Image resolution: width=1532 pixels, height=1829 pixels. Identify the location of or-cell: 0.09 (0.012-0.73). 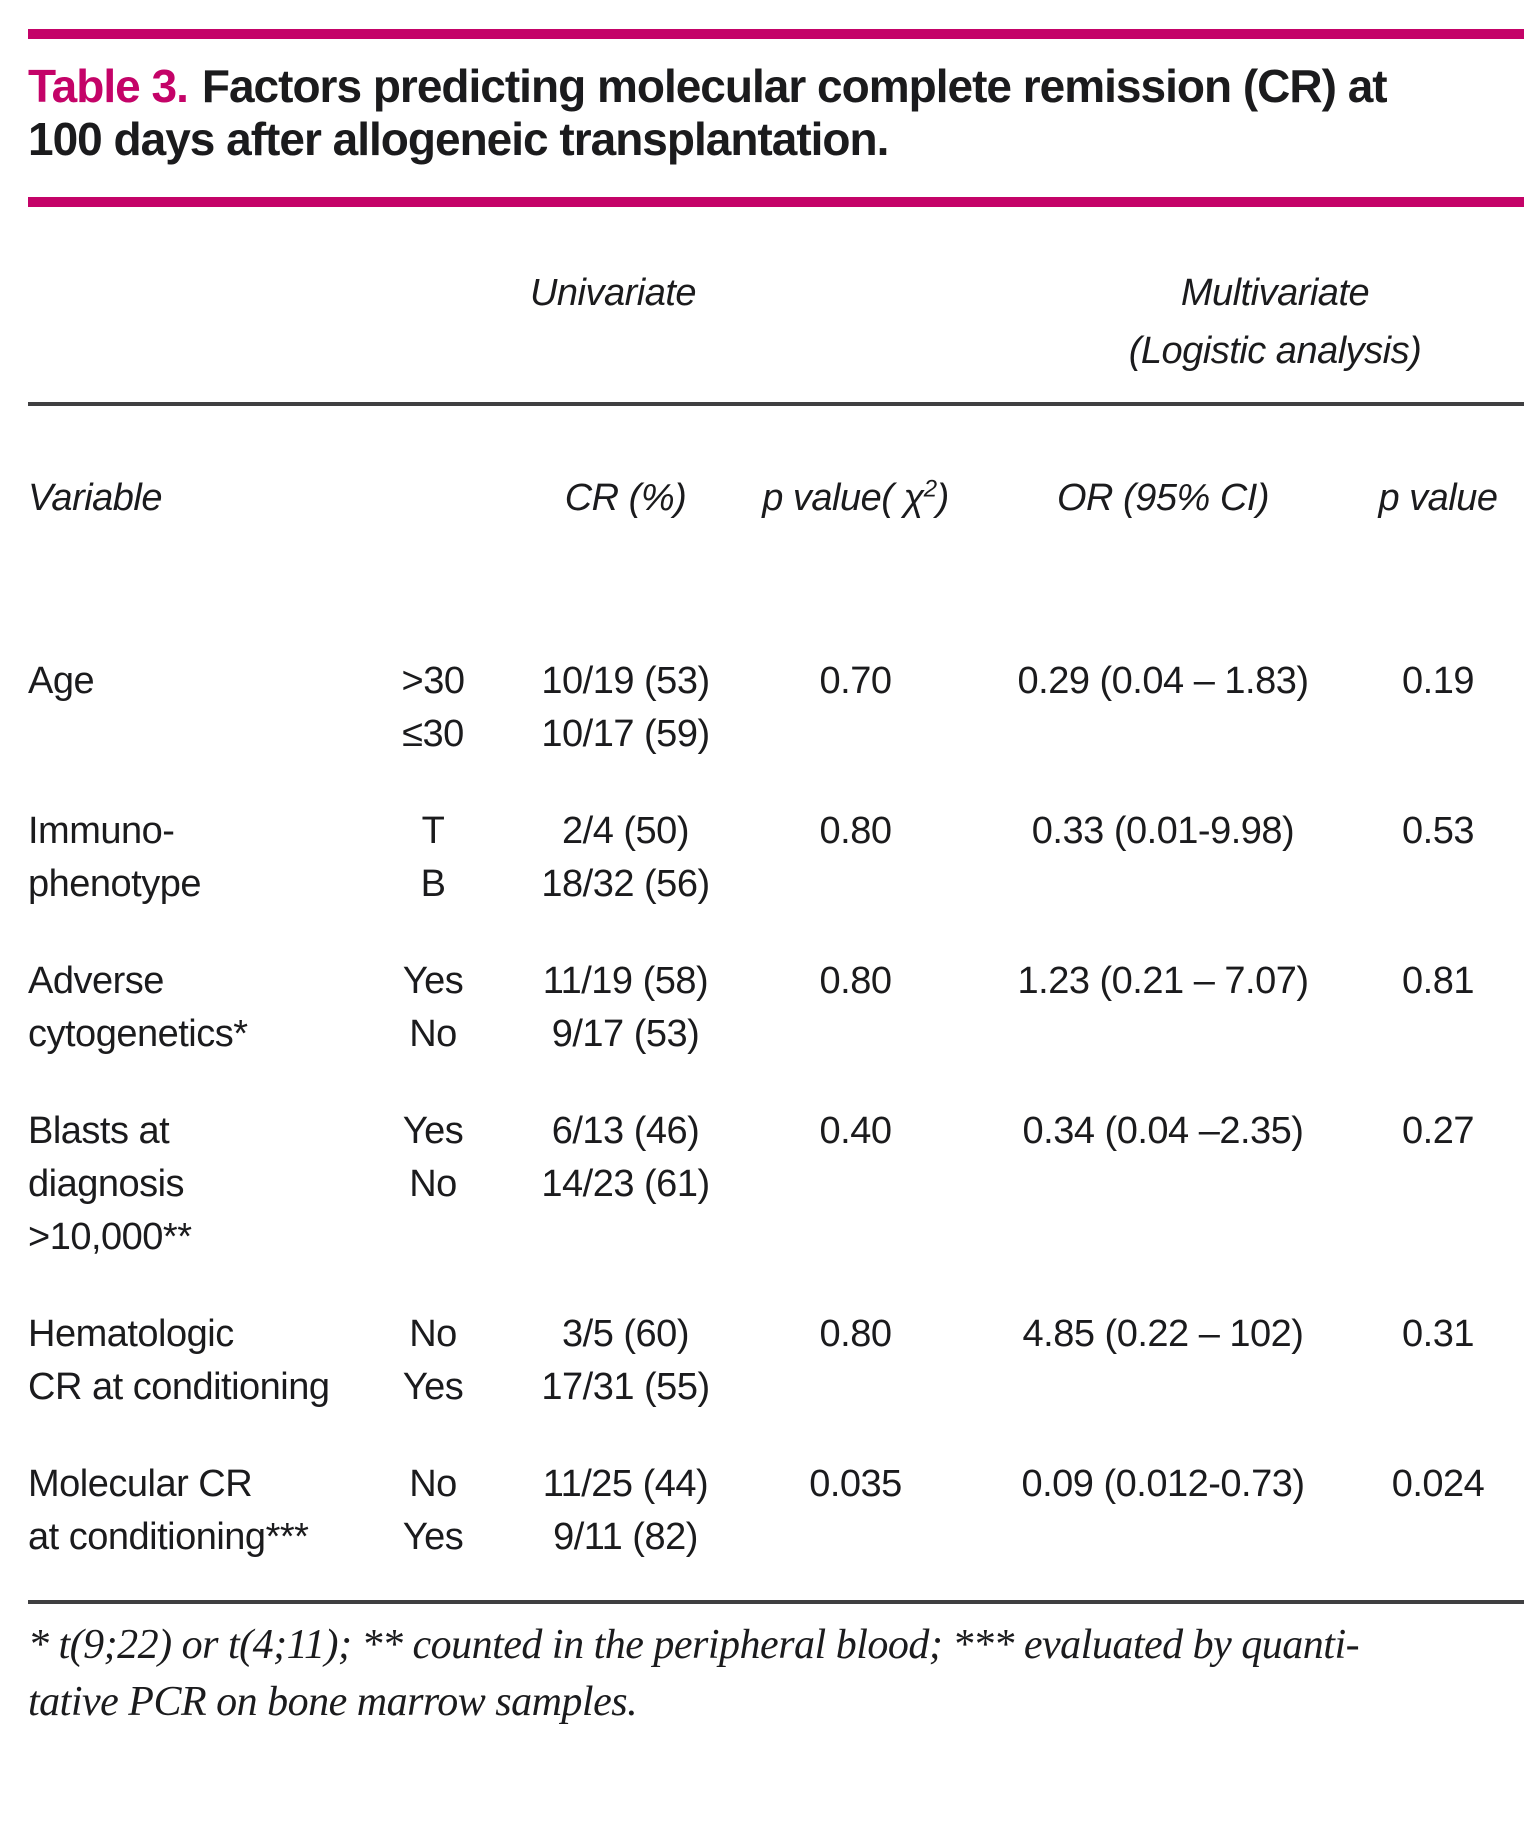
(1163, 1511).